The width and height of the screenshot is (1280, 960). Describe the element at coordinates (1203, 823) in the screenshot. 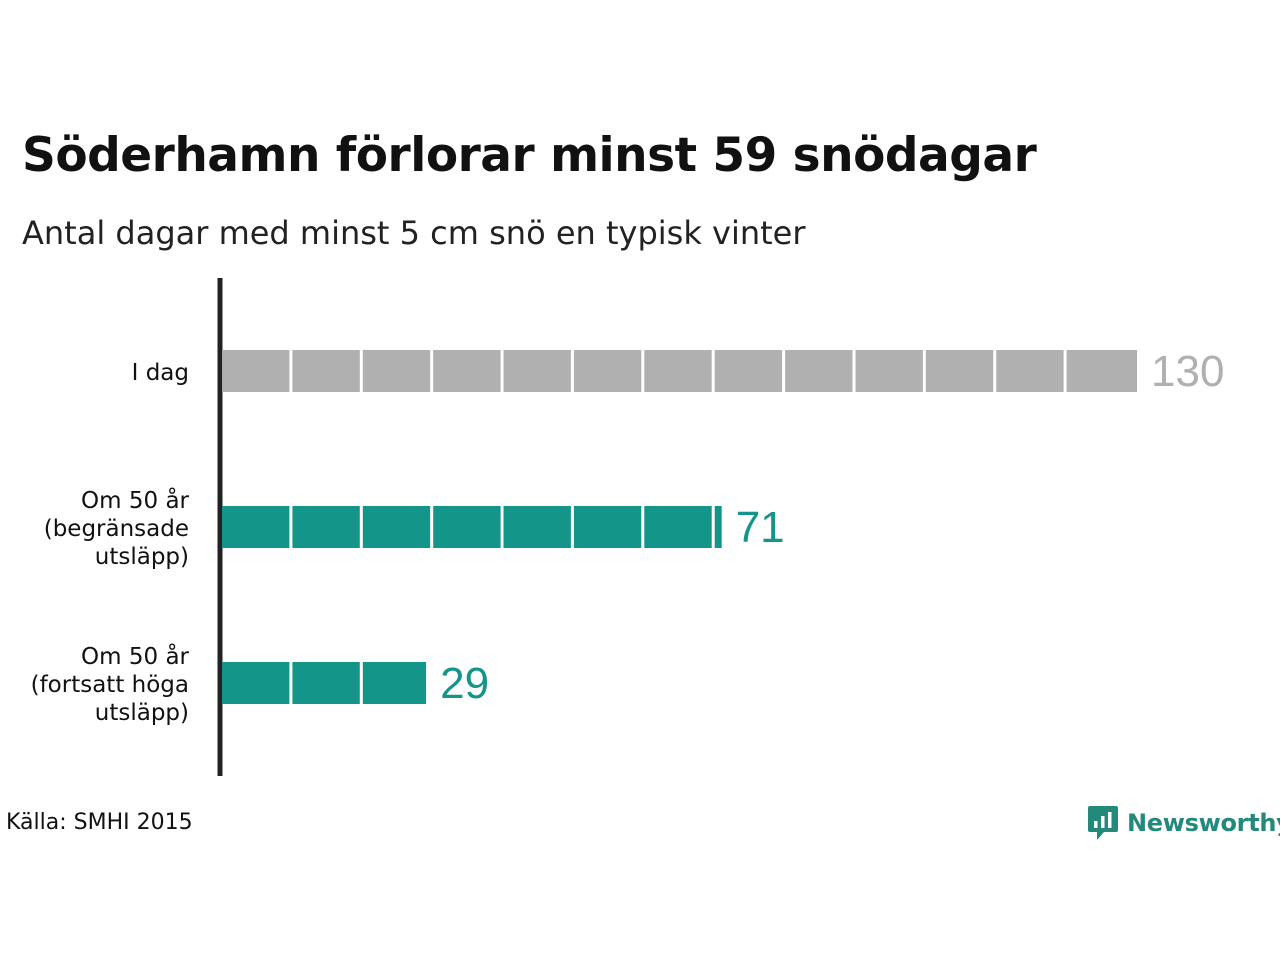

I see `brand-name: Newsworthy` at that location.